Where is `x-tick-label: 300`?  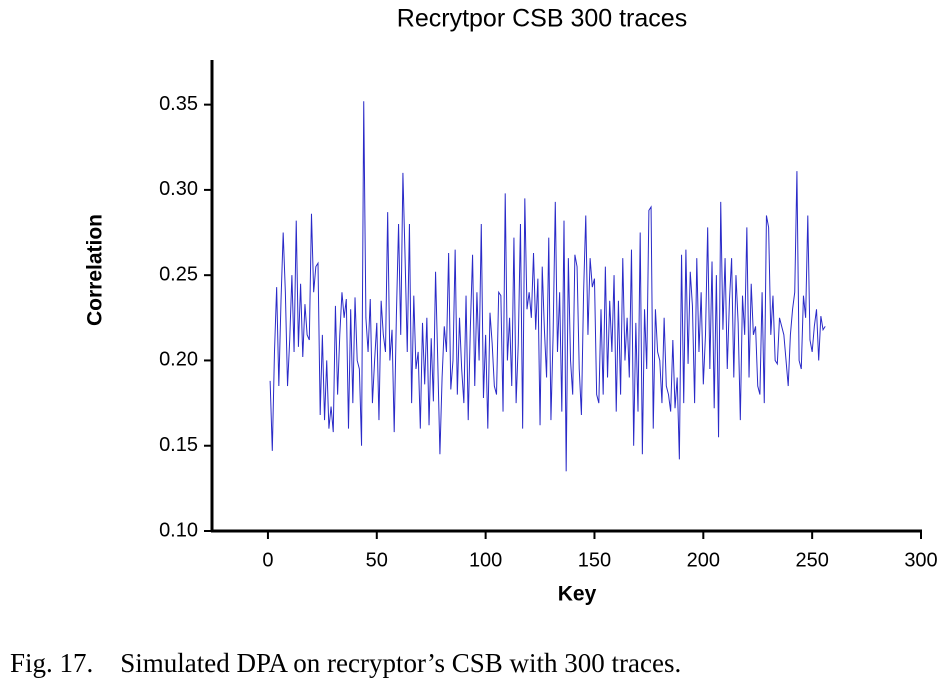 x-tick-label: 300 is located at coordinates (920, 560).